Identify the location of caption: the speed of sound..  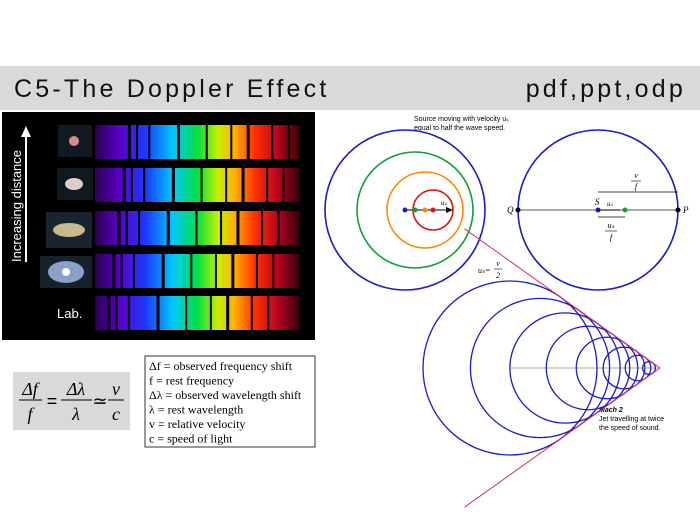
(630, 428).